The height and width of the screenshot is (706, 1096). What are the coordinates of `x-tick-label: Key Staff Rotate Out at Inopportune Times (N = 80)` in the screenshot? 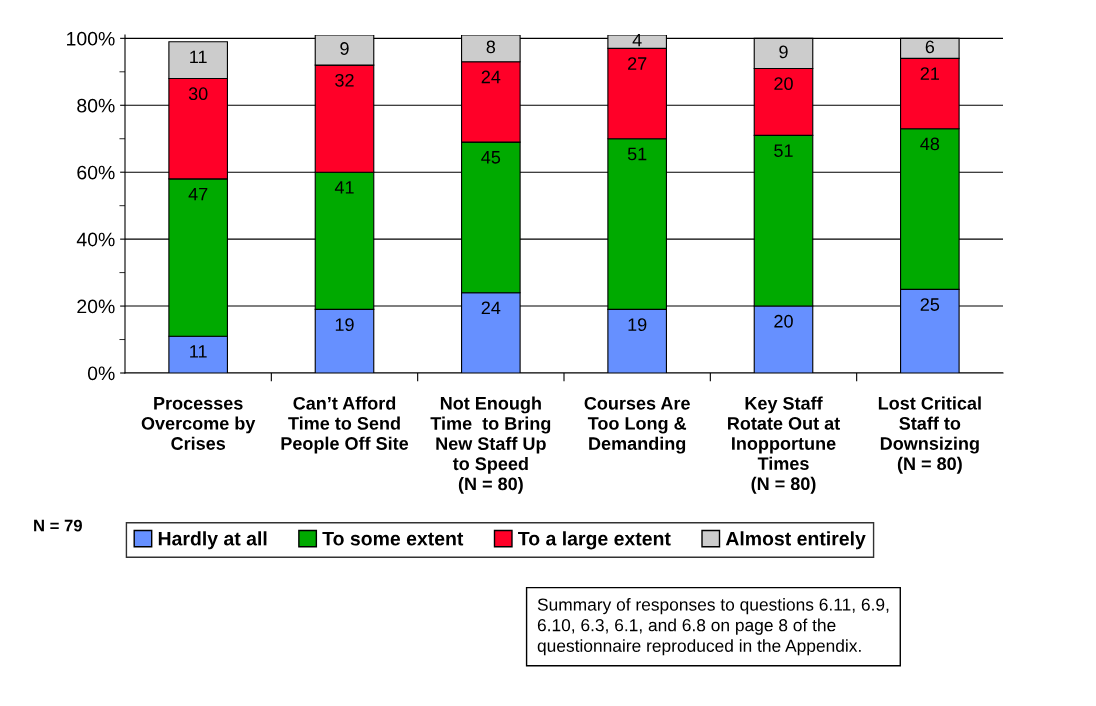 It's located at (784, 445).